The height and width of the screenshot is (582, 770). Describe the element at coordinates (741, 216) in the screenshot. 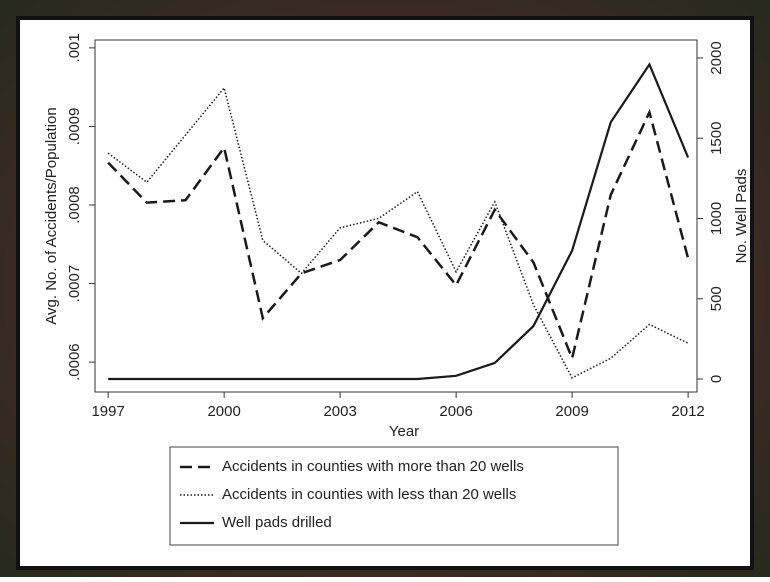

I see `y2-axis-title: No. Well Pads` at that location.